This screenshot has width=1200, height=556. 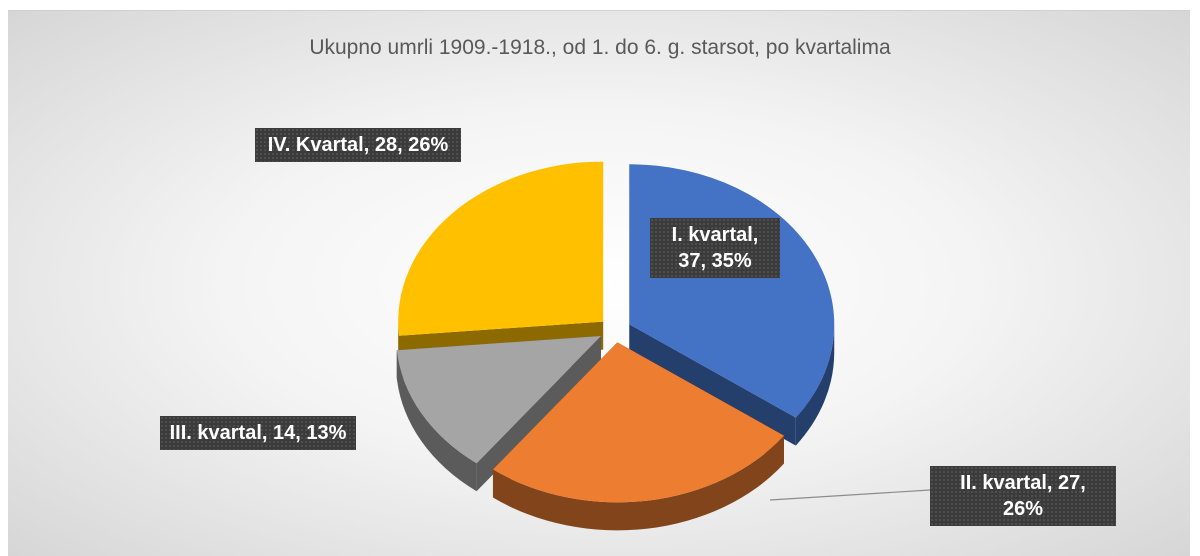 I want to click on data-label: IV. Kvartal, 28, 26%, so click(x=358, y=145).